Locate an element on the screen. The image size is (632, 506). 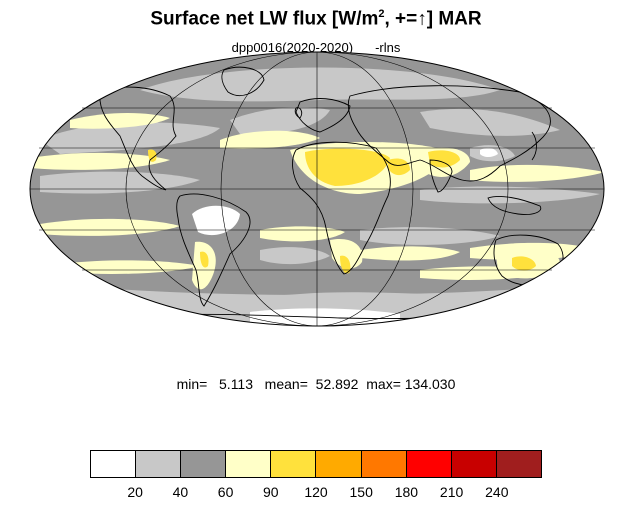
colorbar is located at coordinates (316, 464).